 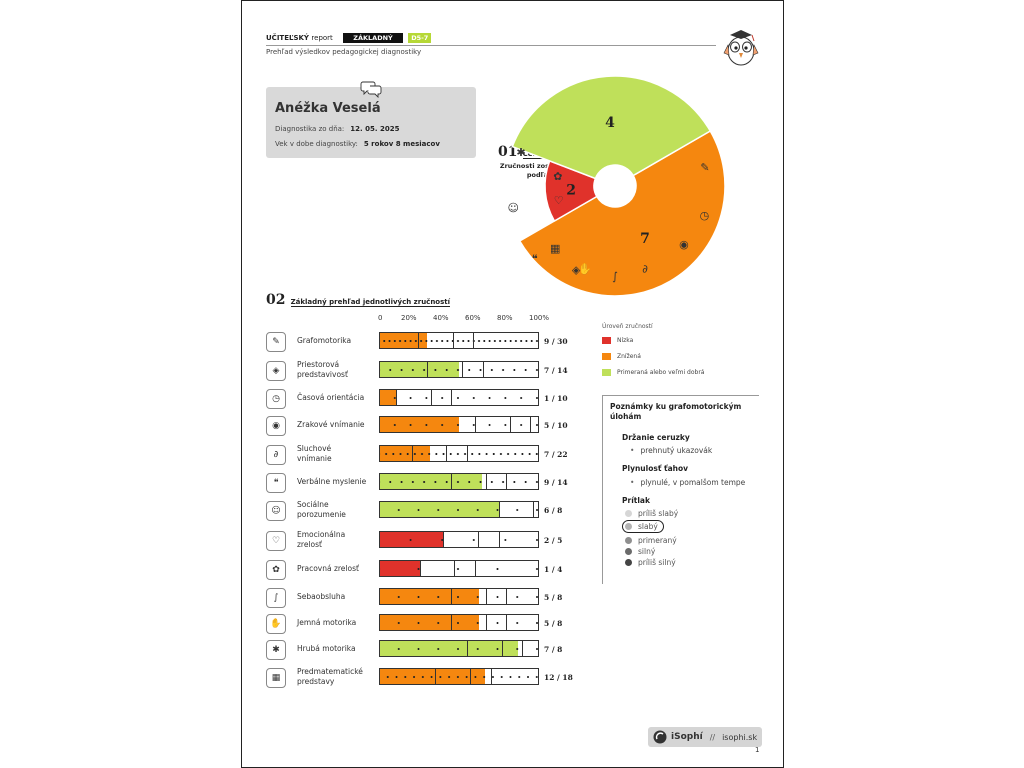 What do you see at coordinates (553, 510) in the screenshot?
I see `skill-score: 6 / 8` at bounding box center [553, 510].